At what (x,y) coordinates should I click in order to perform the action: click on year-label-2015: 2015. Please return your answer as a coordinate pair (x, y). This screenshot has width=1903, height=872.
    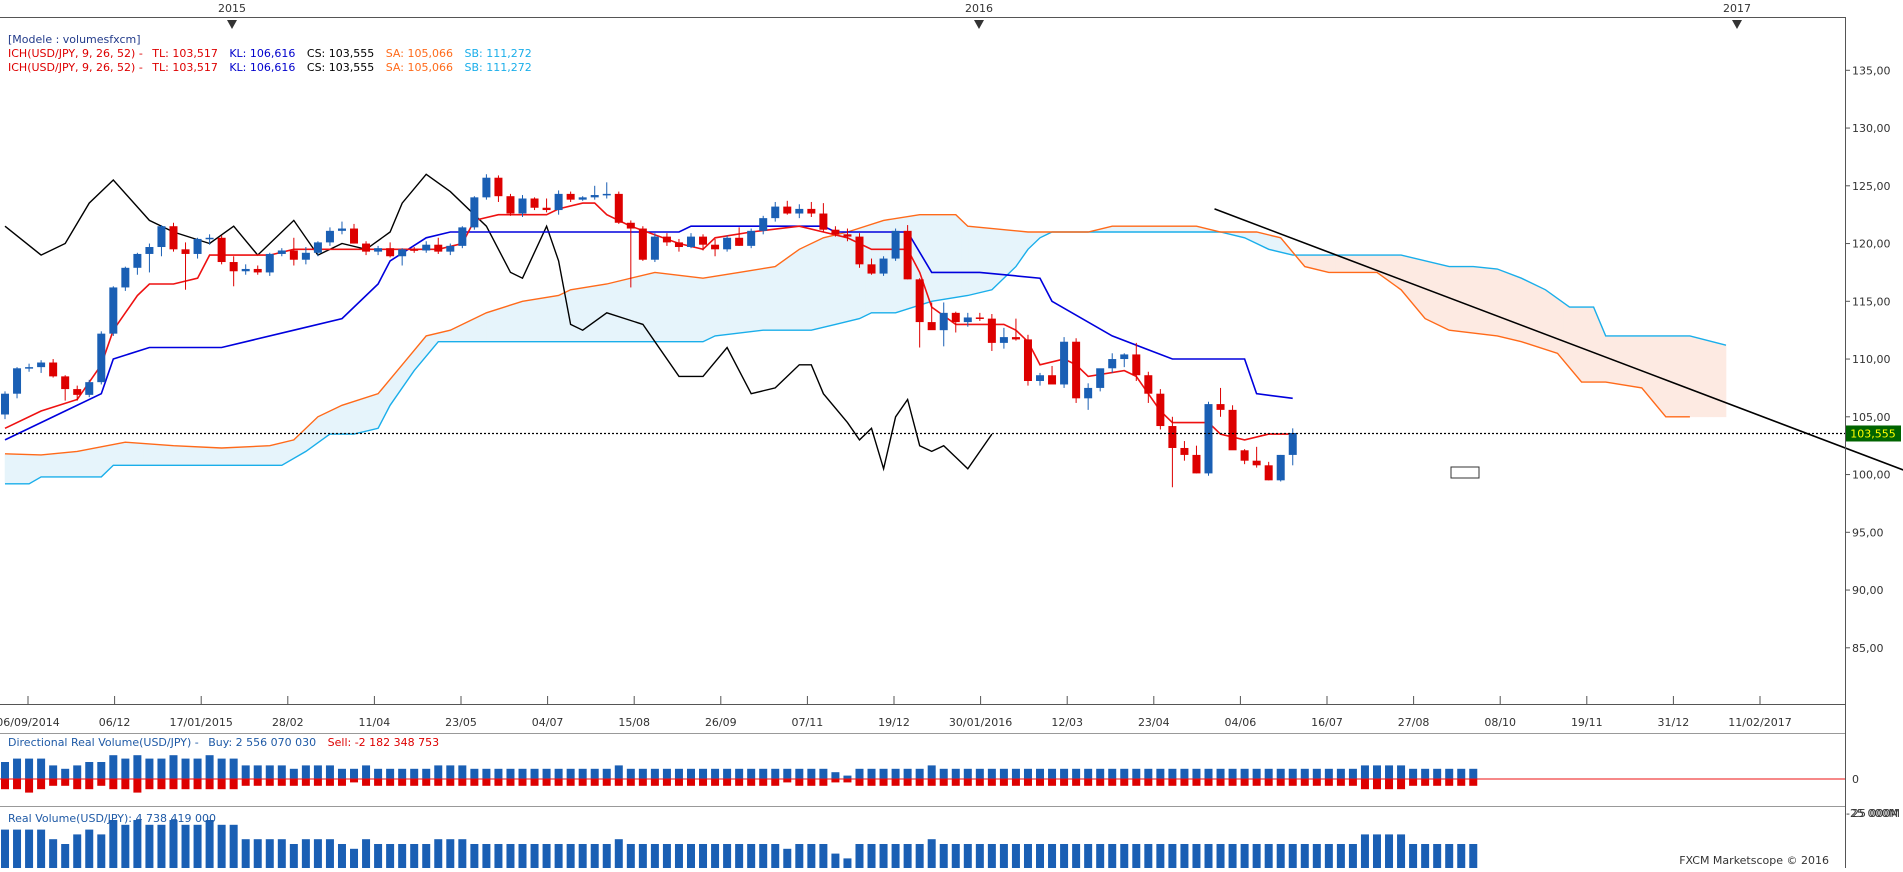
    Looking at the image, I should click on (232, 8).